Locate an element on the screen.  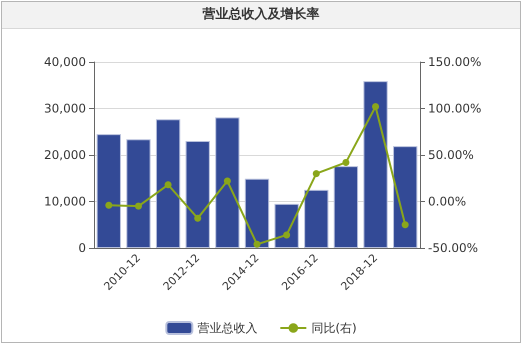
legend-label: 营业总收入 is located at coordinates (227, 328).